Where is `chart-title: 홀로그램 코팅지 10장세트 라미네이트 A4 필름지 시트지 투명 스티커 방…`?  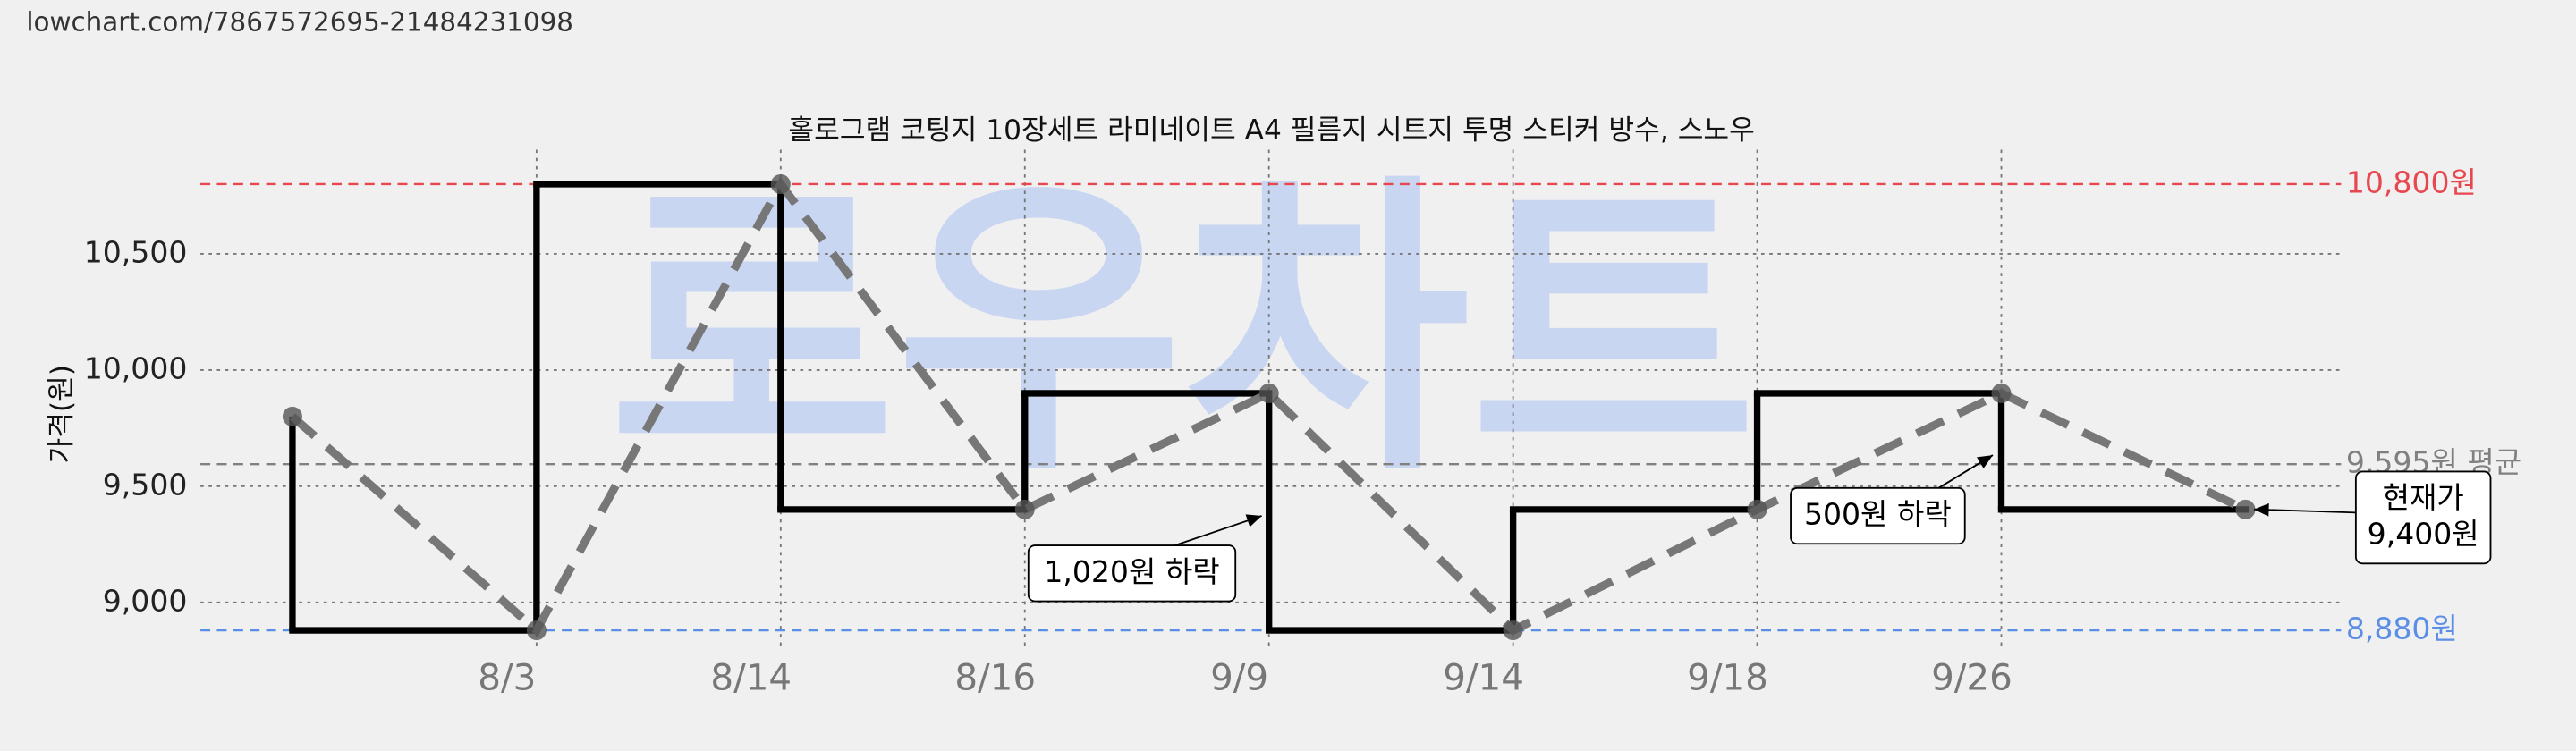 chart-title: 홀로그램 코팅지 10장세트 라미네이트 A4 필름지 시트지 투명 스티커 방… is located at coordinates (1271, 130).